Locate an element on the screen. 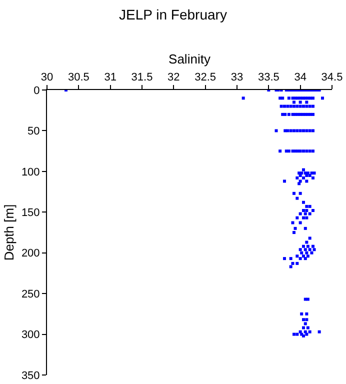 The image size is (346, 384). x-axis-title: Salinity is located at coordinates (189, 59).